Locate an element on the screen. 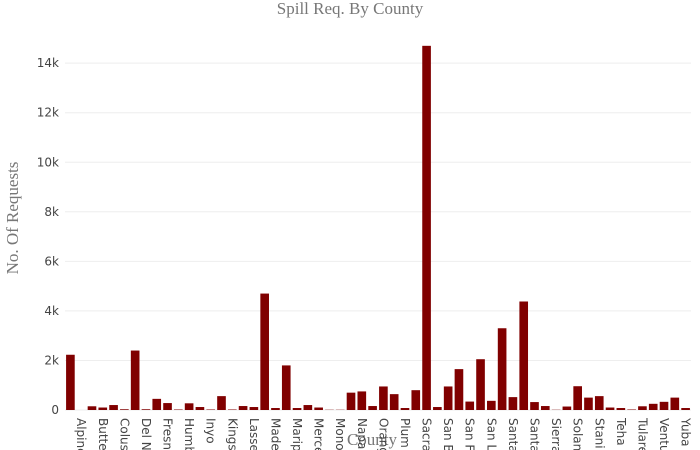 This screenshot has height=450, width=700. x-tick-label: Humb is located at coordinates (189, 434).